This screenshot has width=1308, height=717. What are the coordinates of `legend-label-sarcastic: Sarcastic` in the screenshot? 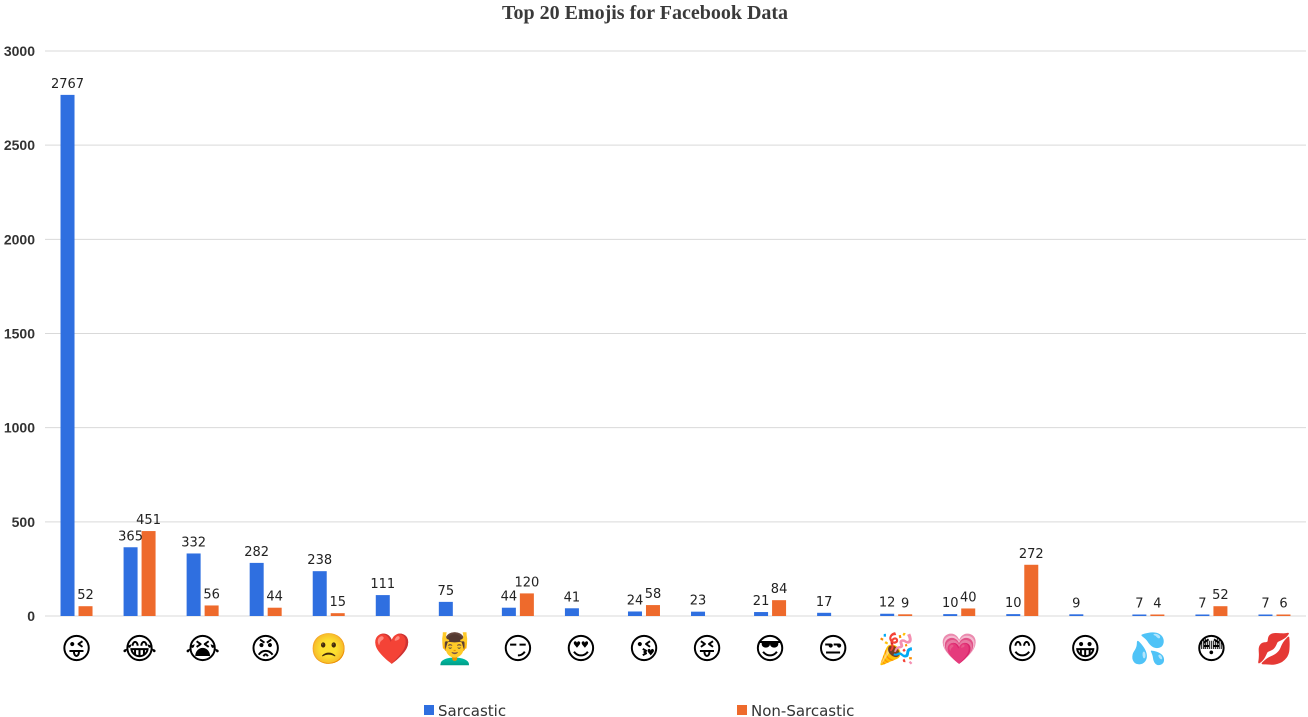 It's located at (472, 709).